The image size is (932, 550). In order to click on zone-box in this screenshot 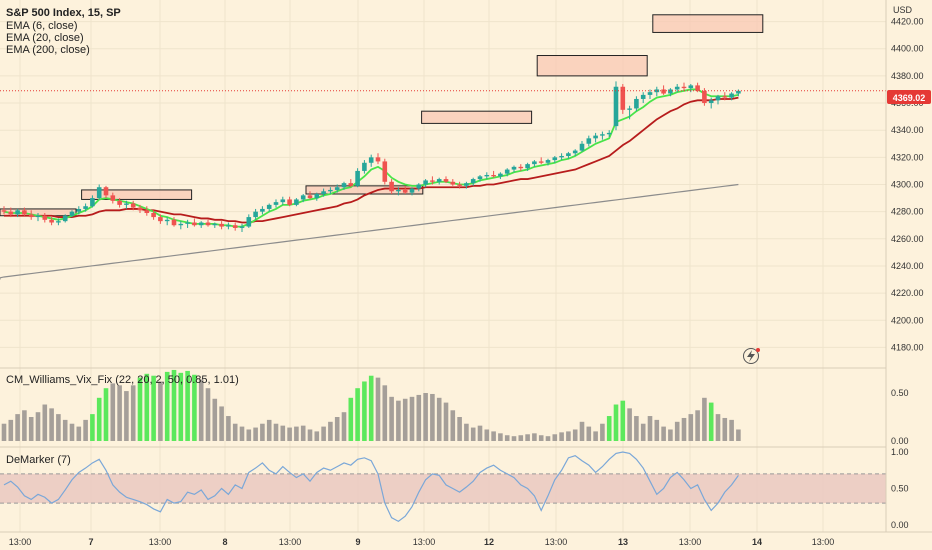, I will do `click(708, 23)`.